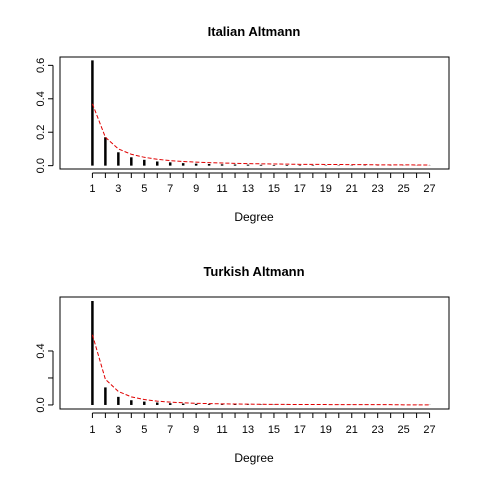  I want to click on y-axis: 0.0 0.4, so click(44, 378).